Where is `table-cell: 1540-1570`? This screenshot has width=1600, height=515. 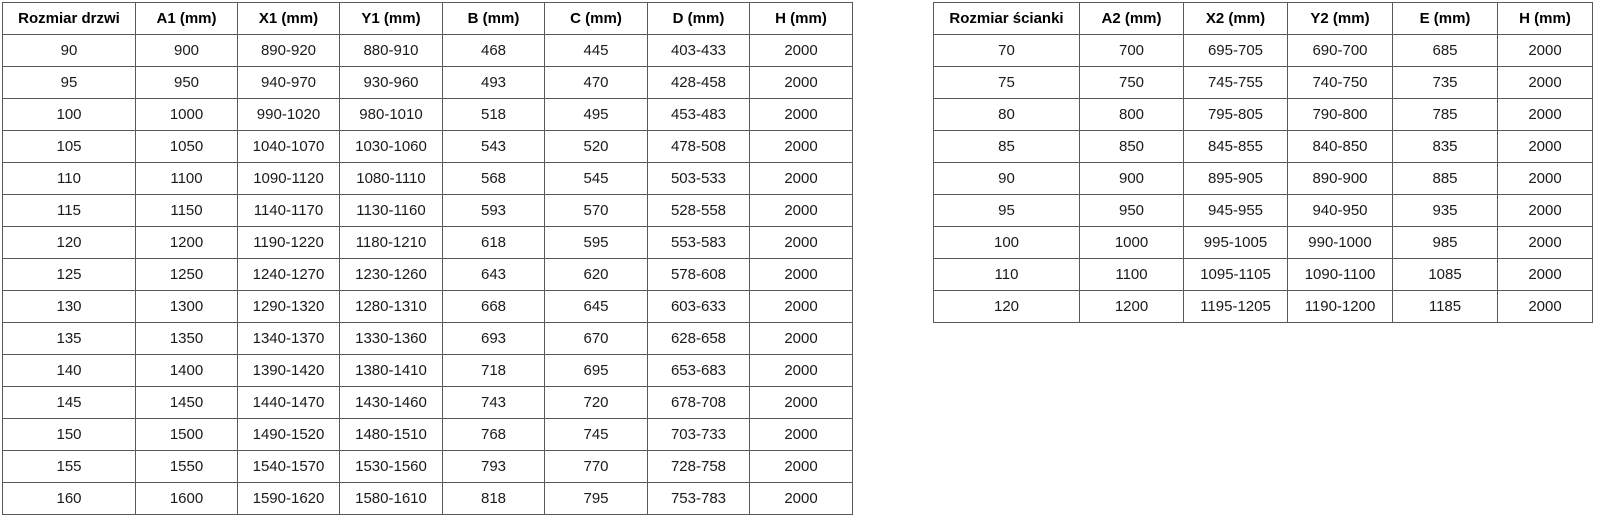 table-cell: 1540-1570 is located at coordinates (288, 466).